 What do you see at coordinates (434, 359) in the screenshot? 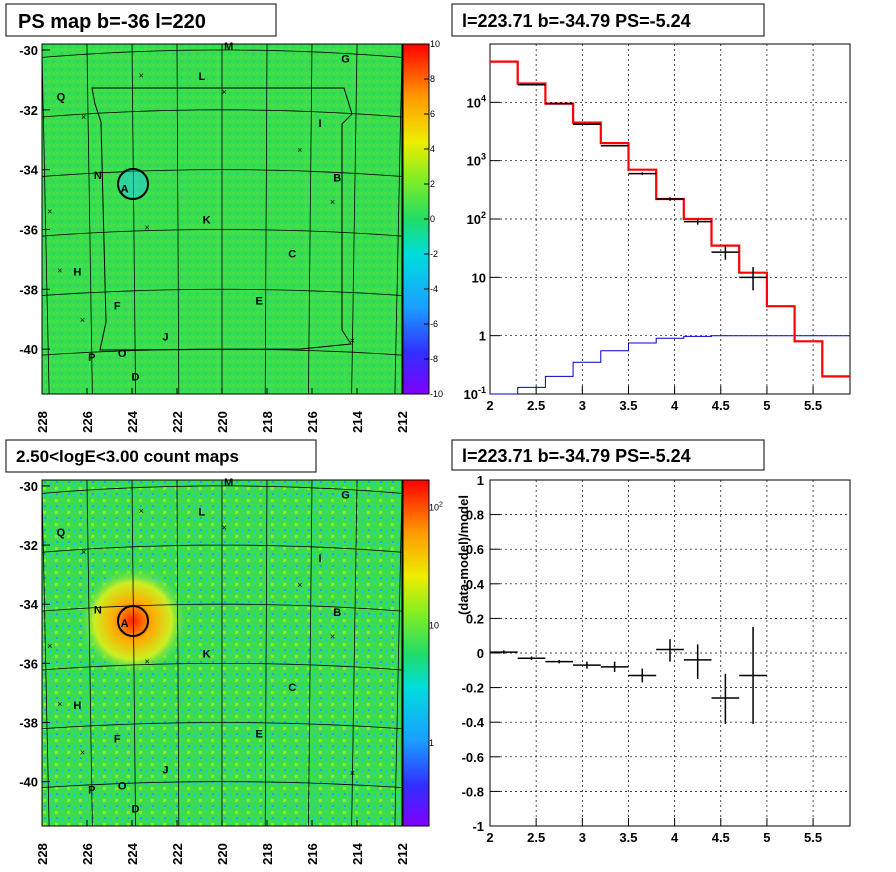
I see `colorbar-tick-label: -8` at bounding box center [434, 359].